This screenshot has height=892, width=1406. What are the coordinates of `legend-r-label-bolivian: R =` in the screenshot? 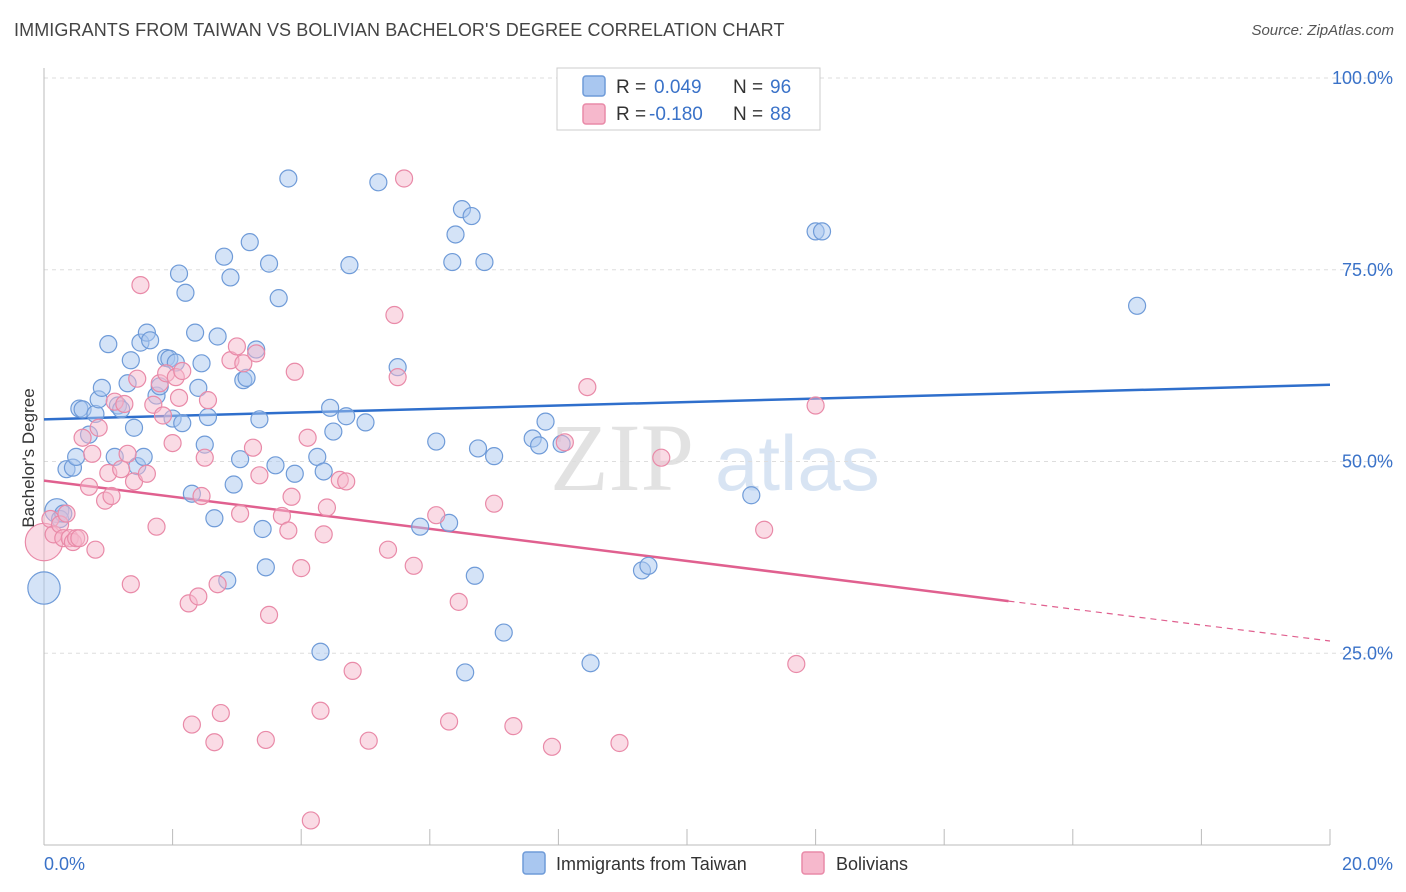 It's located at (631, 114).